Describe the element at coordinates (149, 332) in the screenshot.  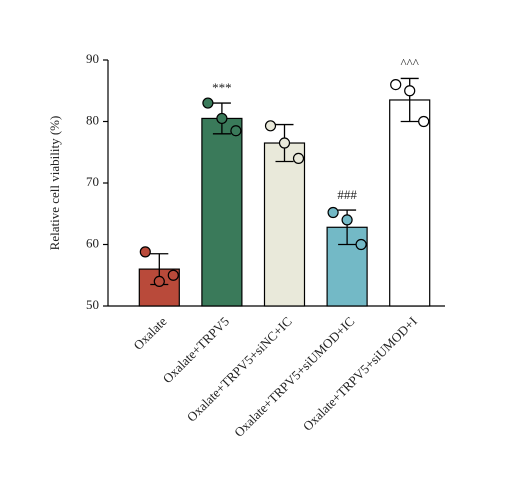
I see `x-tick-label: Oxalate` at that location.